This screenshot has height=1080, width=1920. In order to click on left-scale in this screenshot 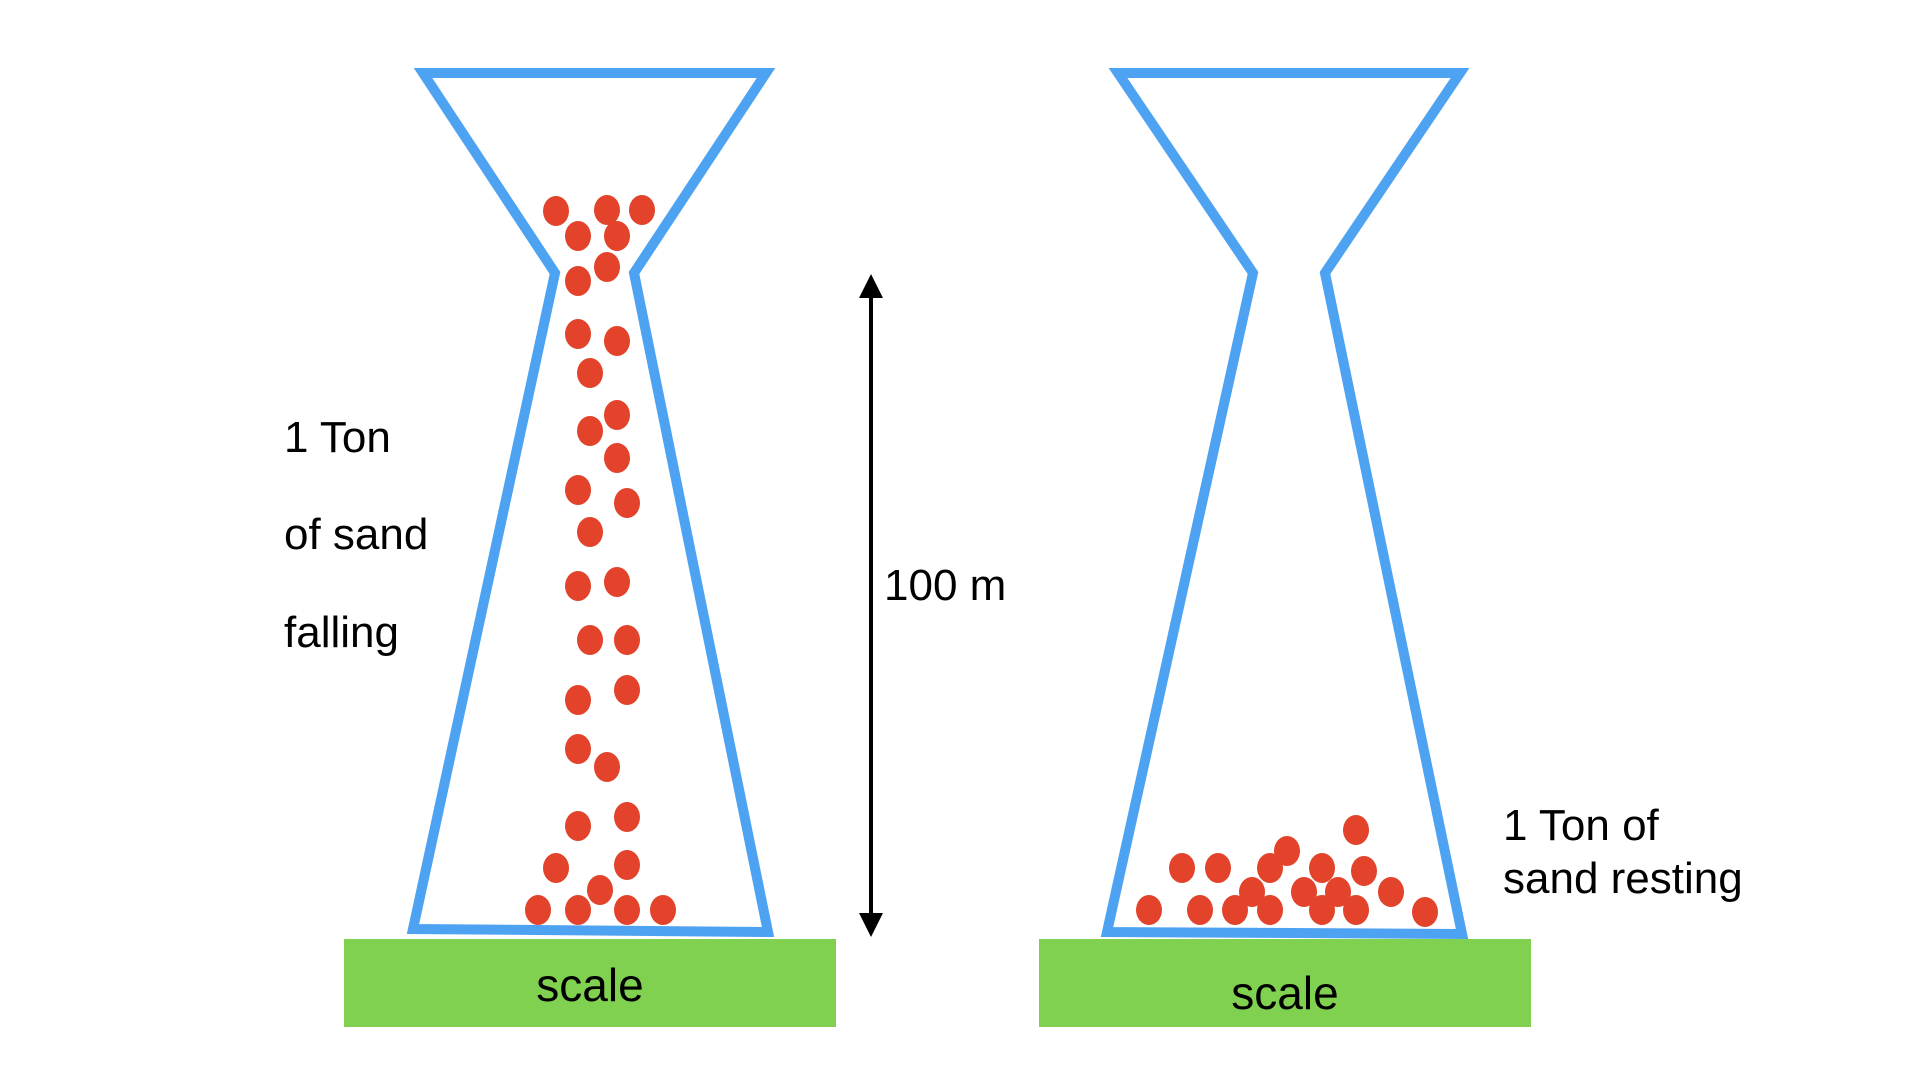, I will do `click(590, 983)`.